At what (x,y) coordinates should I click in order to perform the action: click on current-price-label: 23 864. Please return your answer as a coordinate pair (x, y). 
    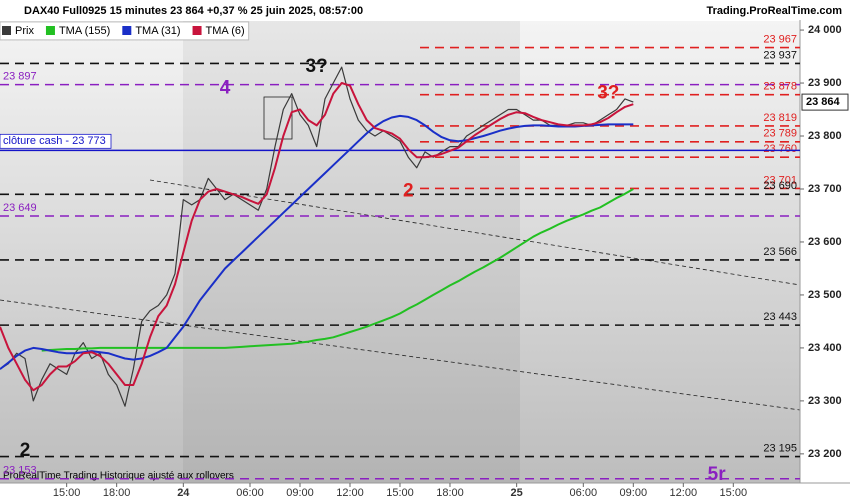
    Looking at the image, I should click on (823, 102).